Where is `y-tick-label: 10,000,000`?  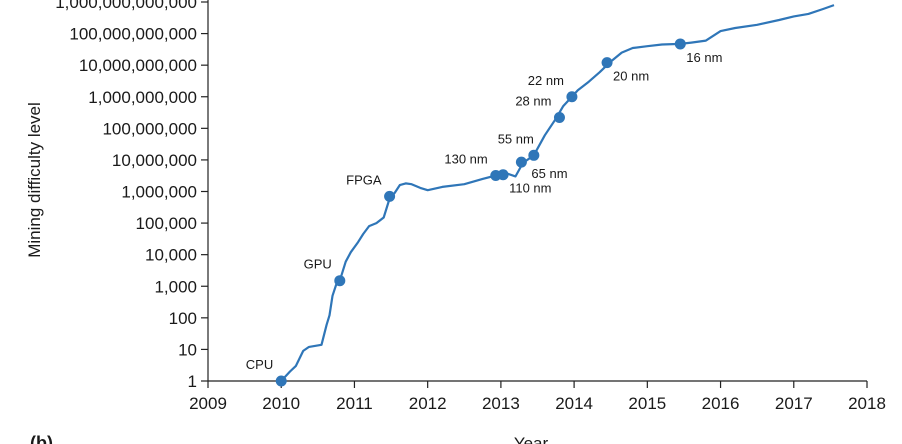
y-tick-label: 10,000,000 is located at coordinates (154, 160).